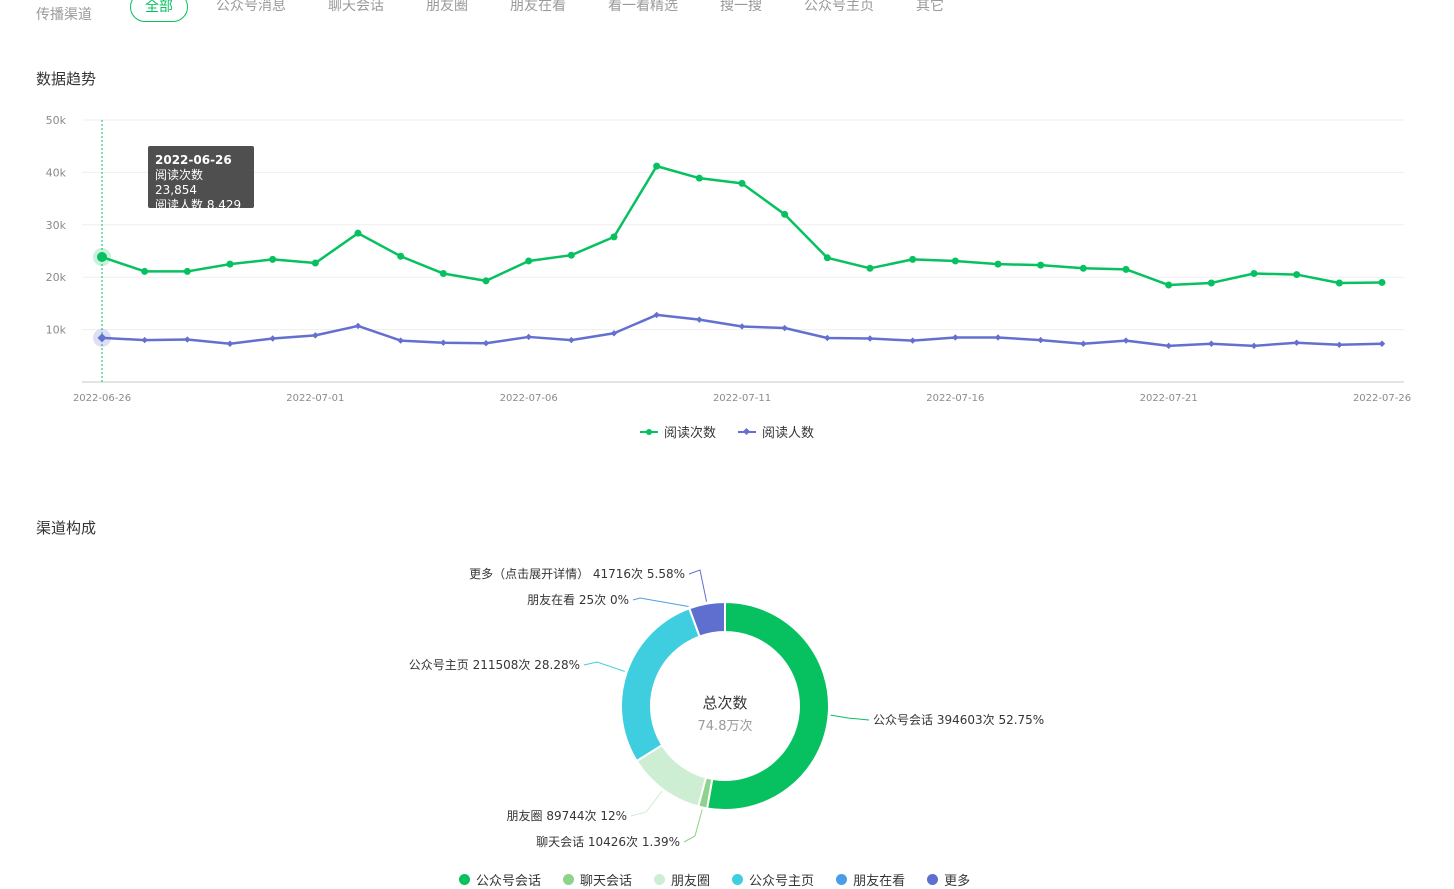  Describe the element at coordinates (930, 7) in the screenshot. I see `filter-chip-other: 其它` at that location.